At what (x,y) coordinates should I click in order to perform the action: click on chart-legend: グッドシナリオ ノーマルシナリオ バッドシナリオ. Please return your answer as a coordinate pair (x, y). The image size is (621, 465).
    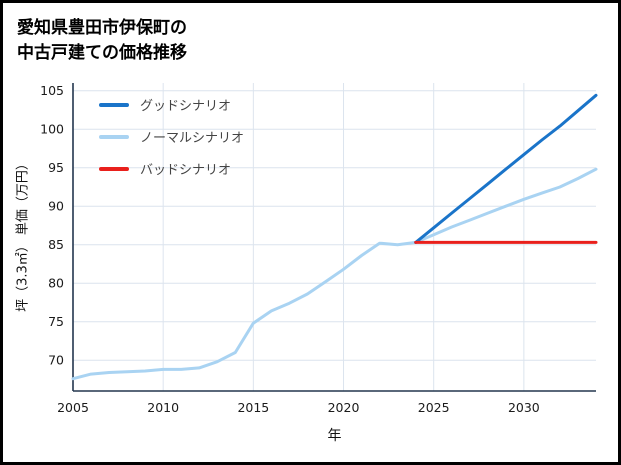
    Looking at the image, I should click on (171, 136).